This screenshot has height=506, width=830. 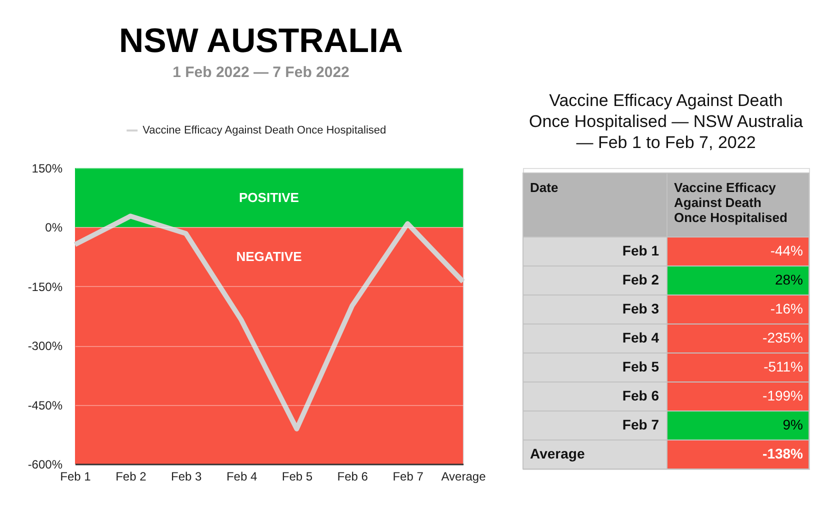 What do you see at coordinates (463, 477) in the screenshot?
I see `x-tick-label: Average` at bounding box center [463, 477].